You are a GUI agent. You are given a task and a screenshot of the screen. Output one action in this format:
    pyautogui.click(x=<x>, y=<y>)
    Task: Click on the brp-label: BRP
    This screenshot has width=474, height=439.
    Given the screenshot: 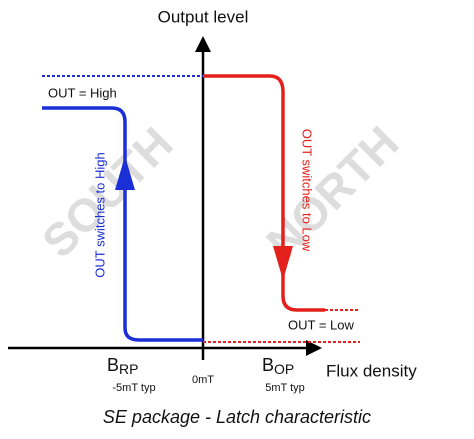 What is the action you would take?
    pyautogui.click(x=122, y=366)
    